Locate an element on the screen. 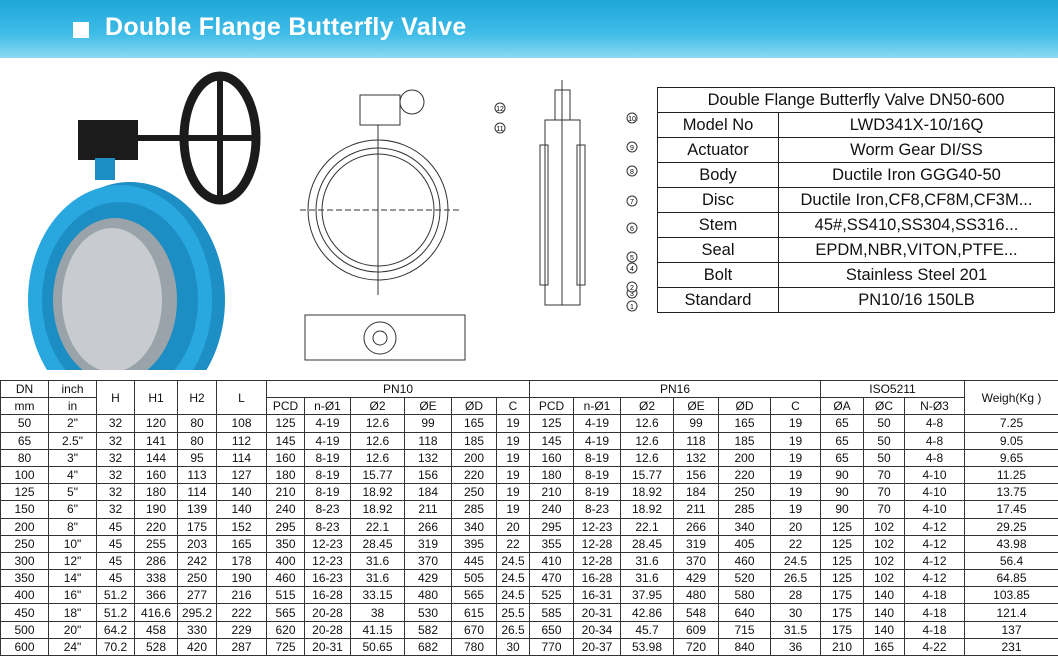  header-cell: DN is located at coordinates (24, 389).